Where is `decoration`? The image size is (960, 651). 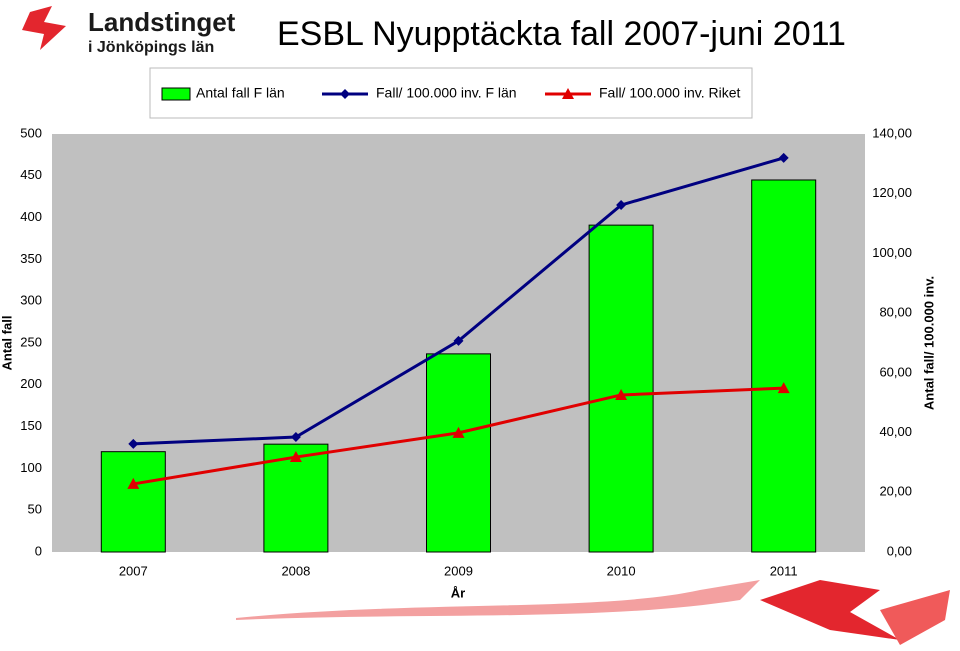 decoration is located at coordinates (593, 612).